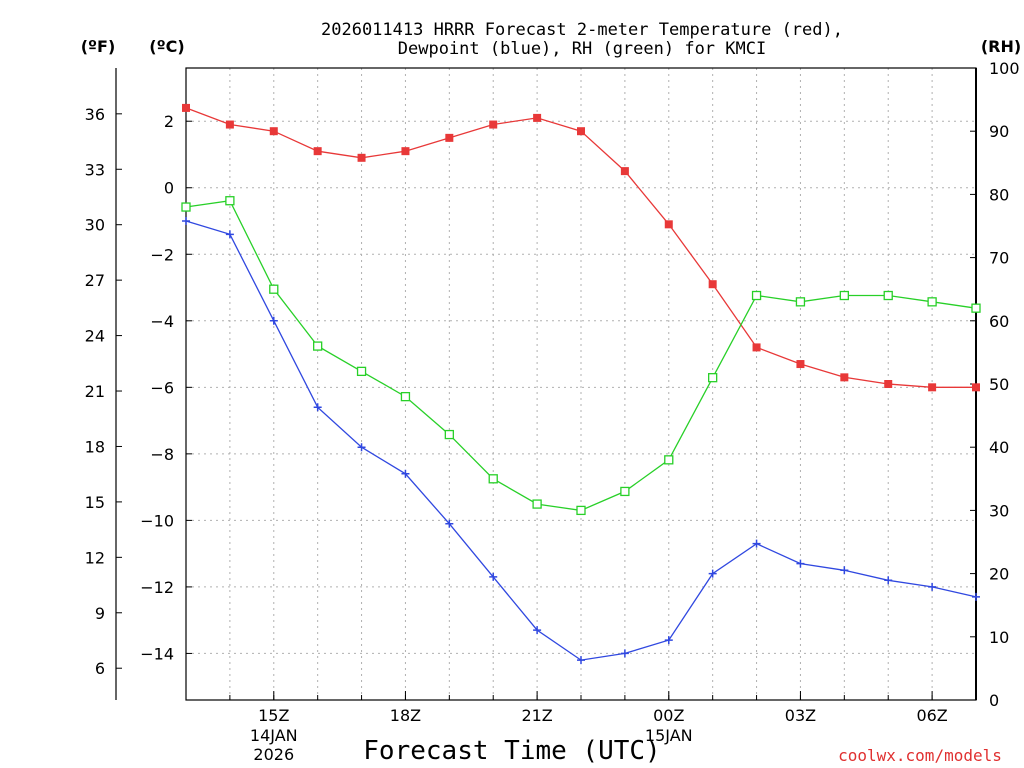 The image size is (1024, 768). I want to click on fahrenheit-tick-label: 6, so click(100, 668).